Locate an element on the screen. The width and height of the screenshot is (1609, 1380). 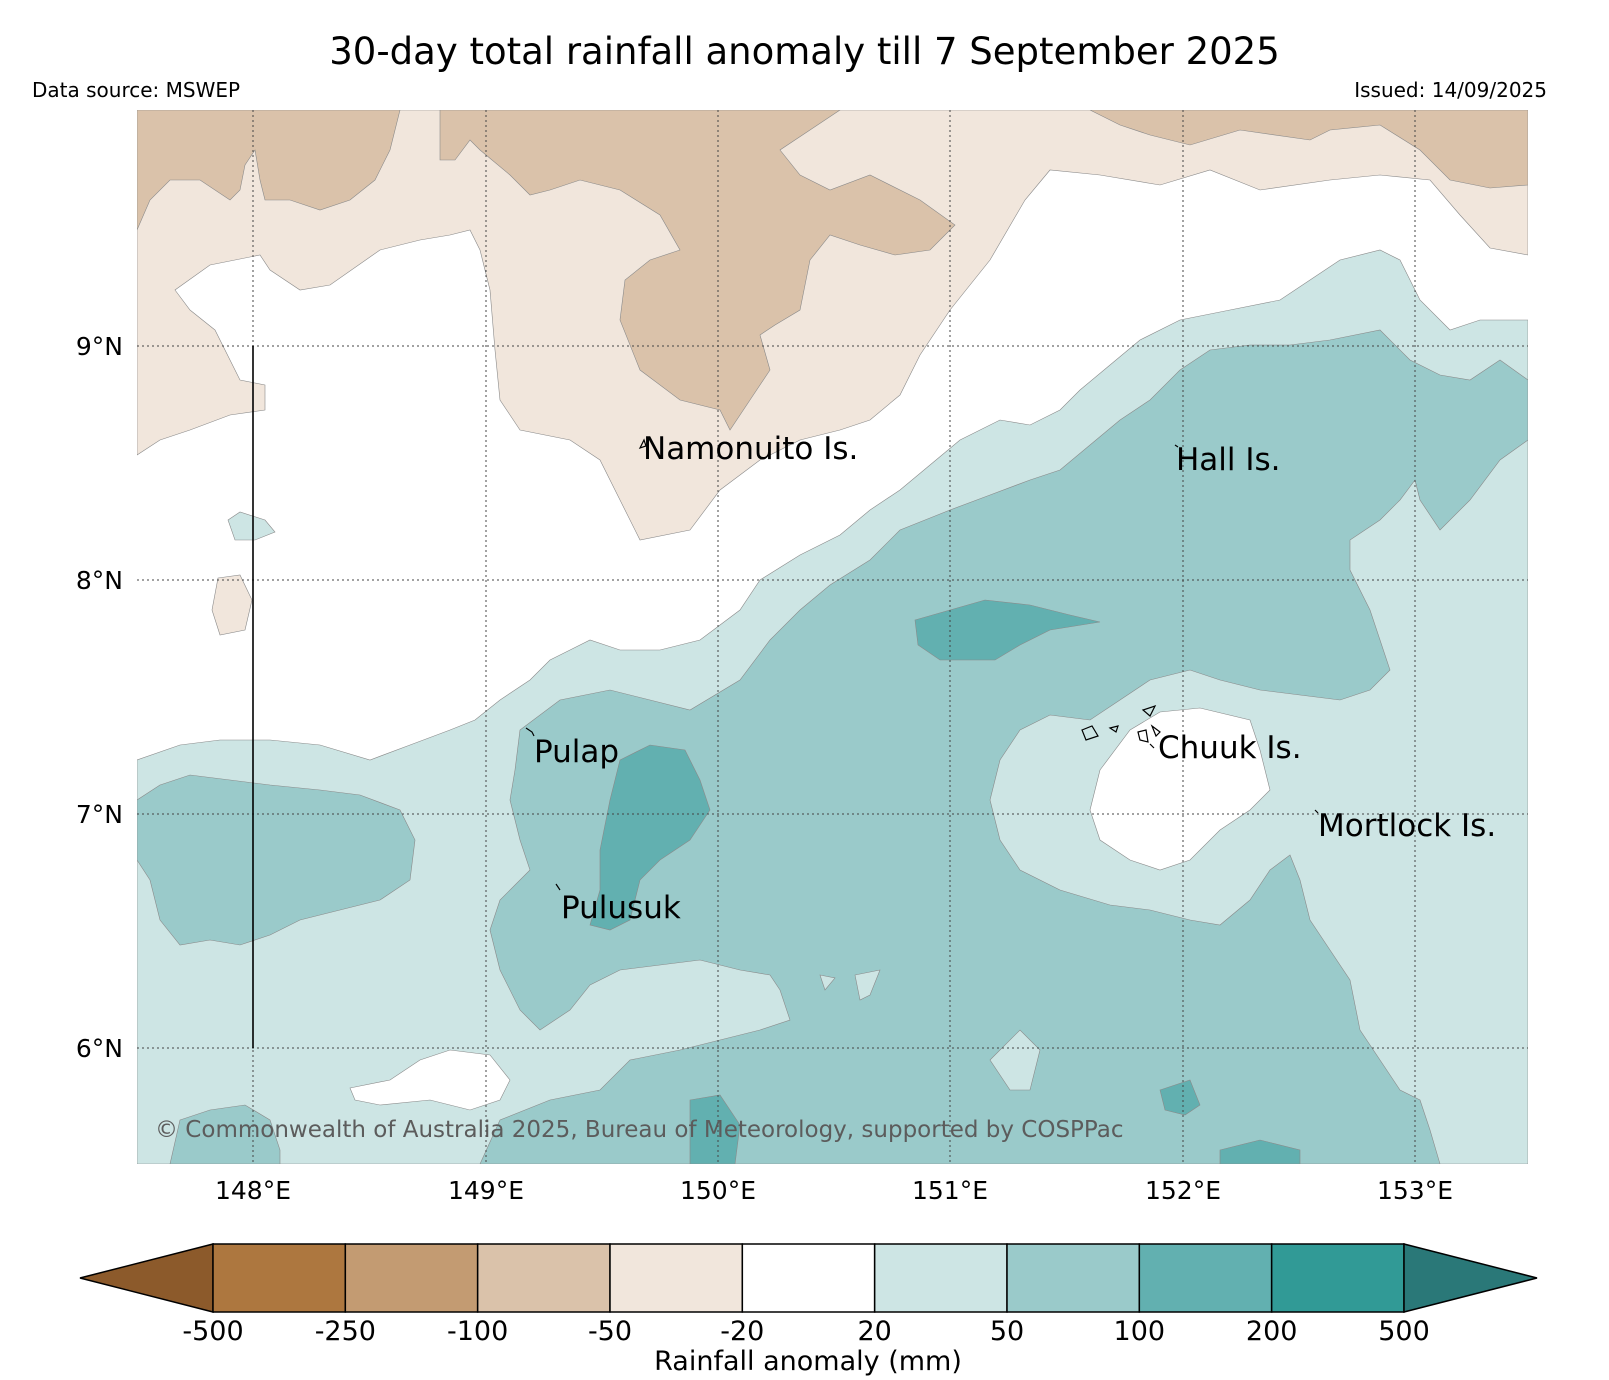
place-label-mortlock: Mortlock Is. is located at coordinates (1407, 826).